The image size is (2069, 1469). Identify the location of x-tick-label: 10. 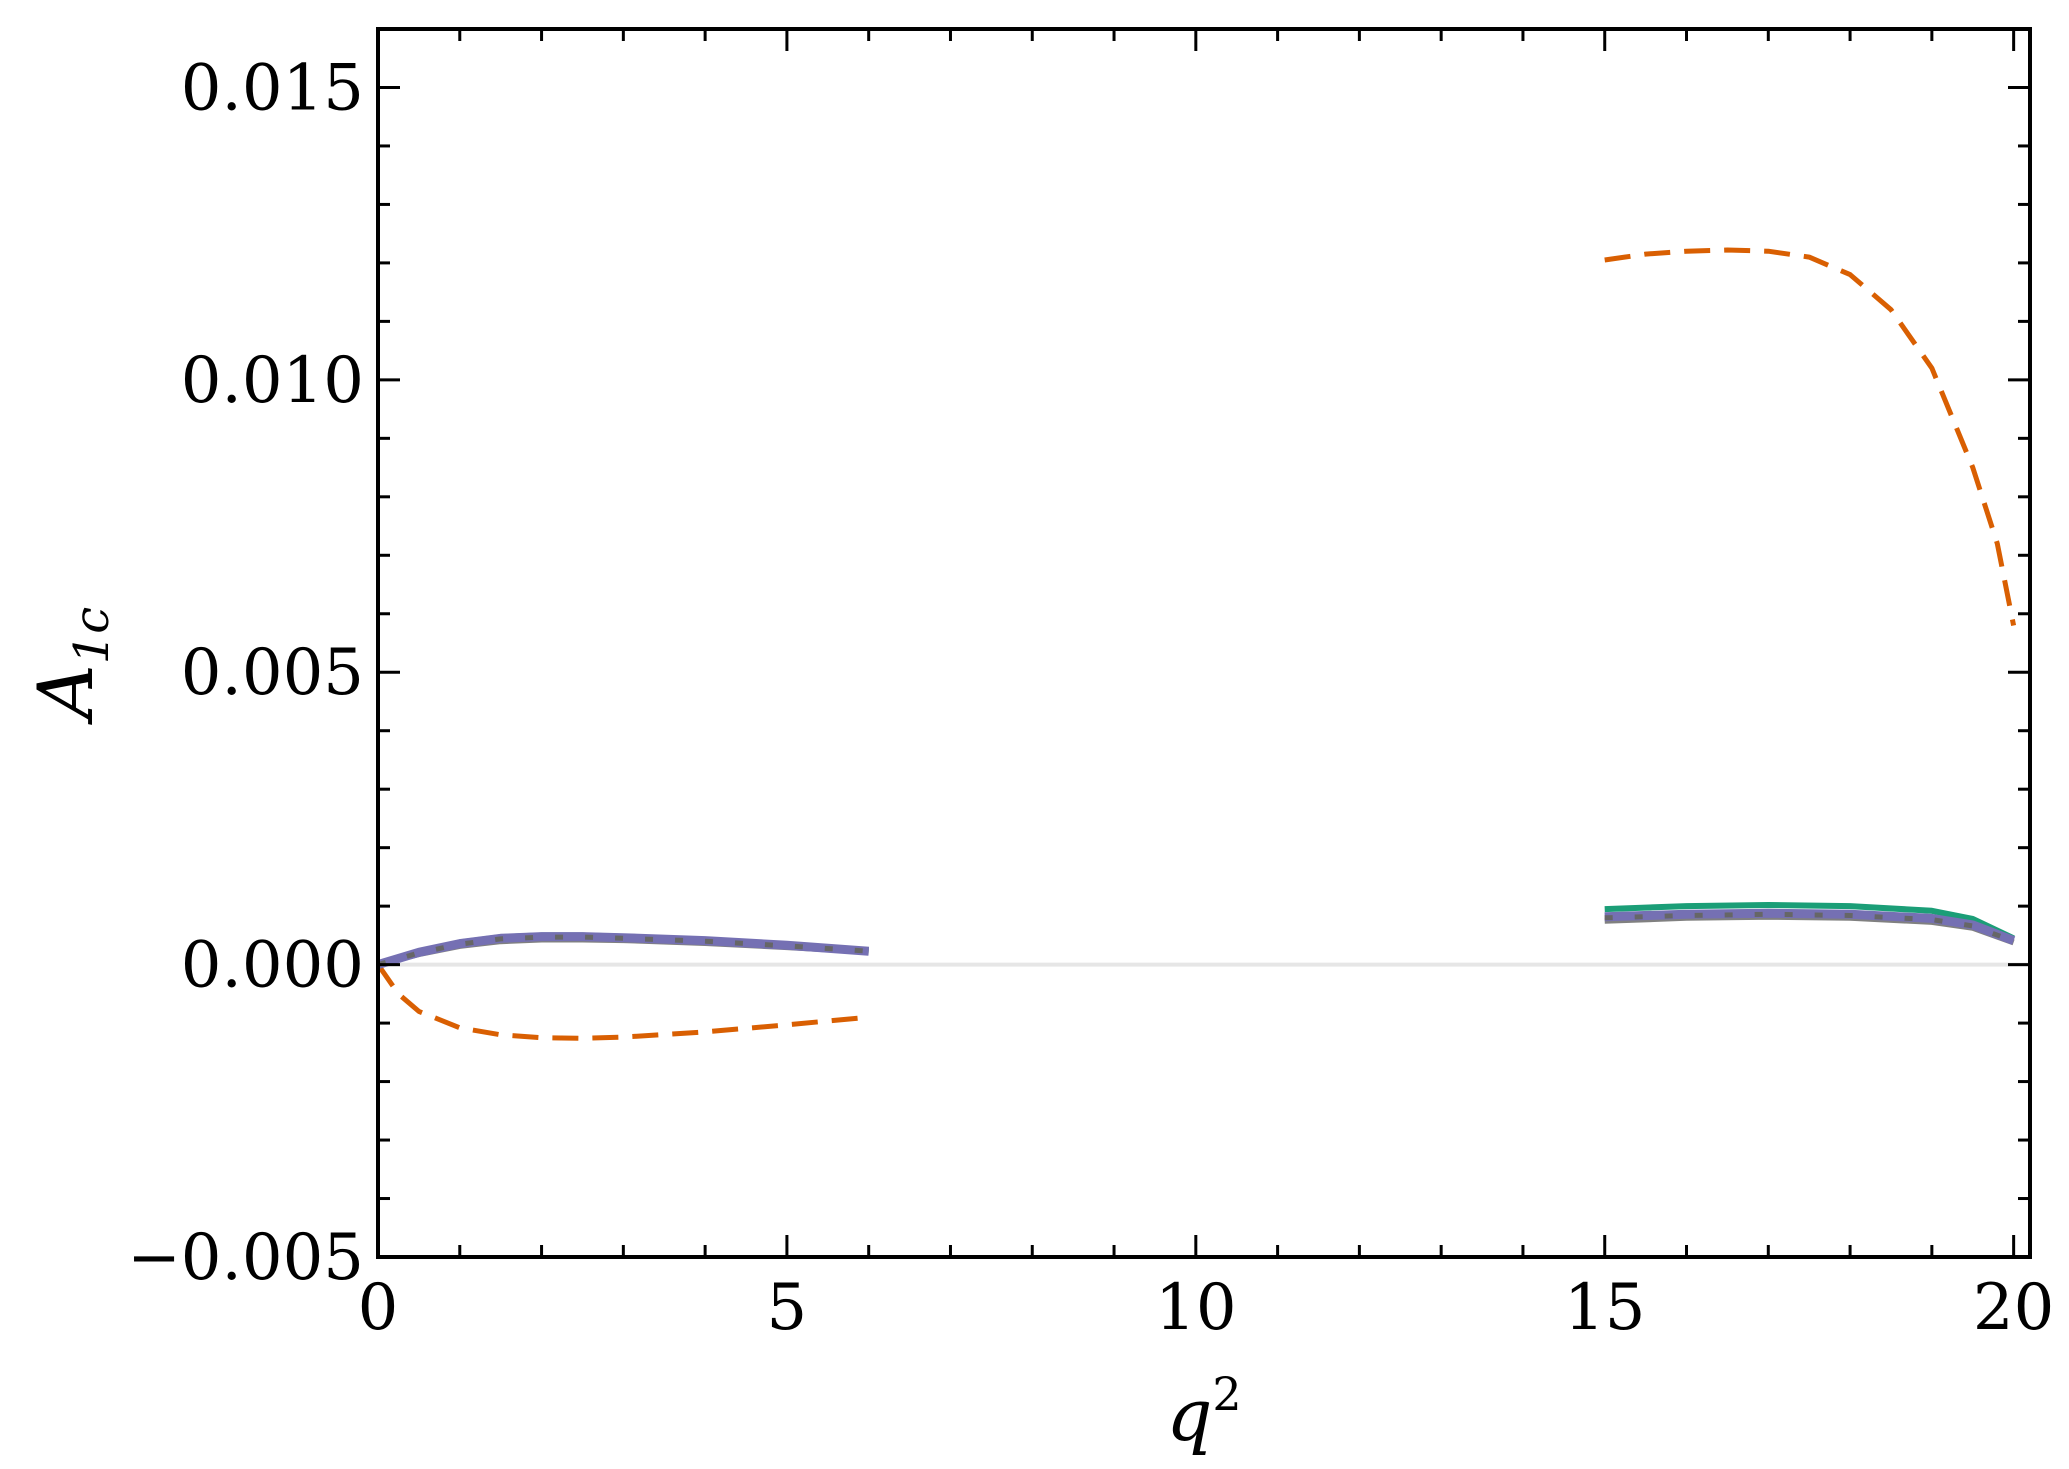
(1195, 1308).